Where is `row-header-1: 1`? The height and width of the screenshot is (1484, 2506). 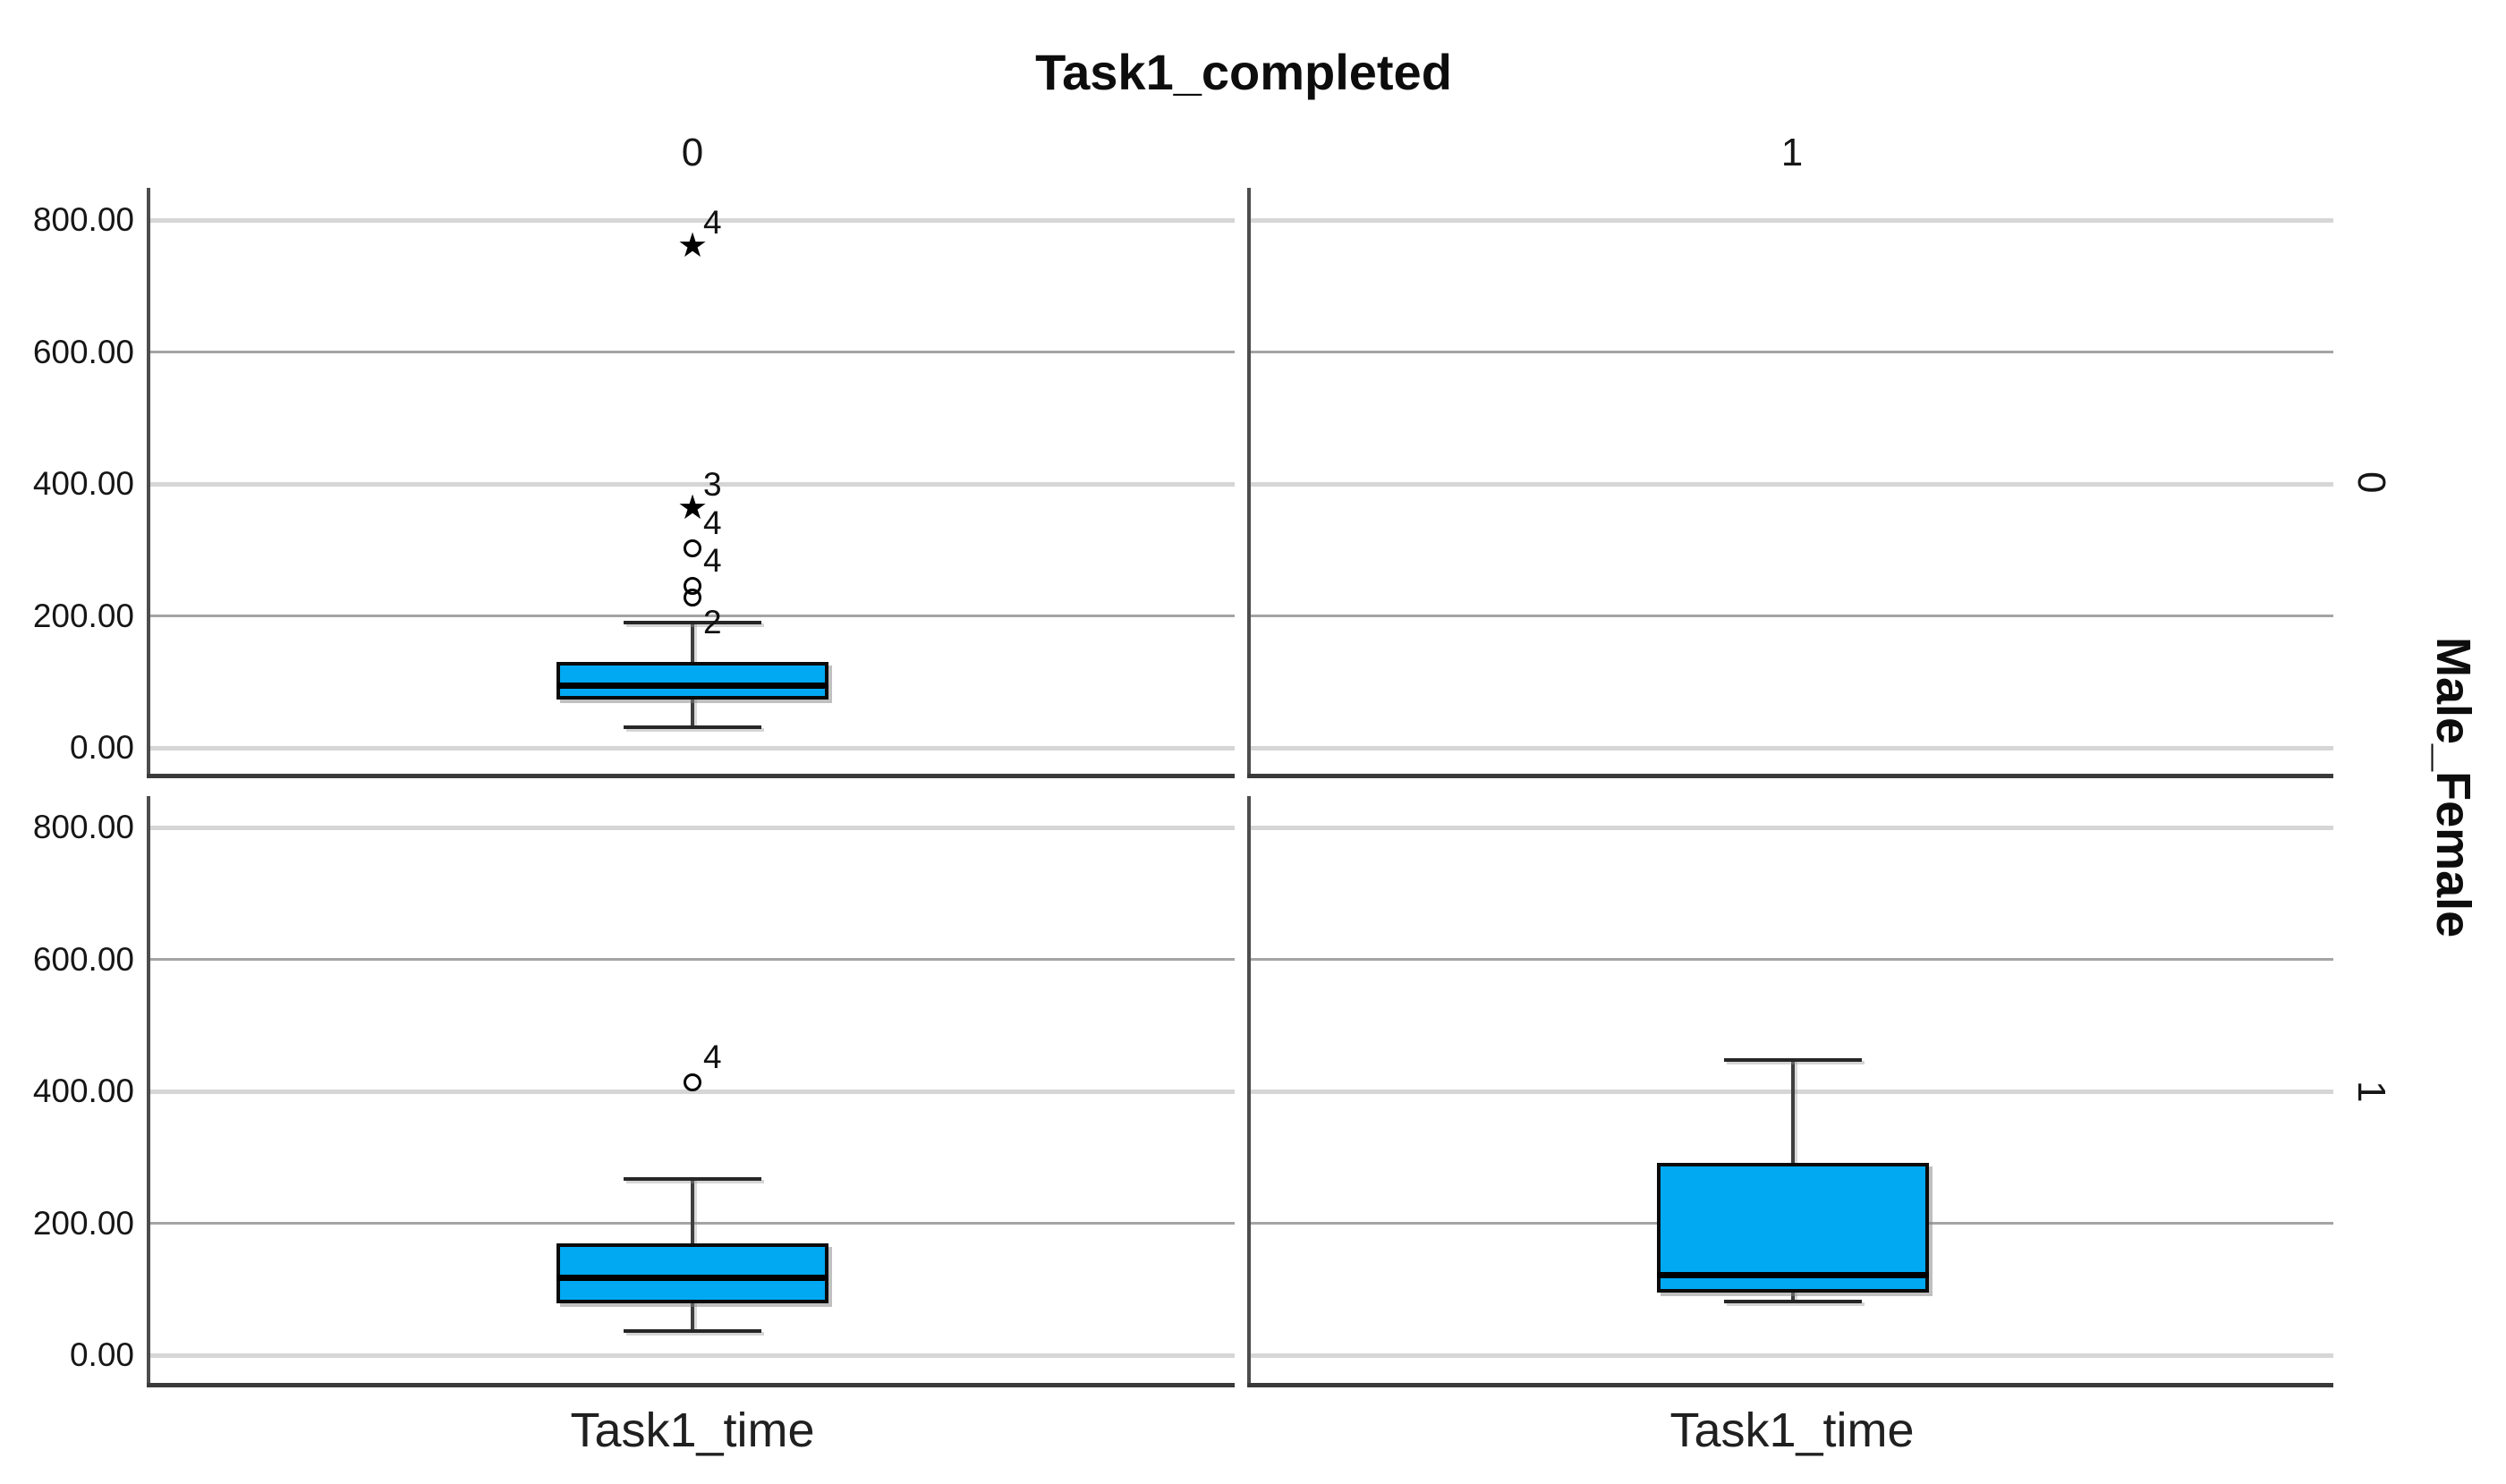
row-header-1: 1 is located at coordinates (2371, 1091).